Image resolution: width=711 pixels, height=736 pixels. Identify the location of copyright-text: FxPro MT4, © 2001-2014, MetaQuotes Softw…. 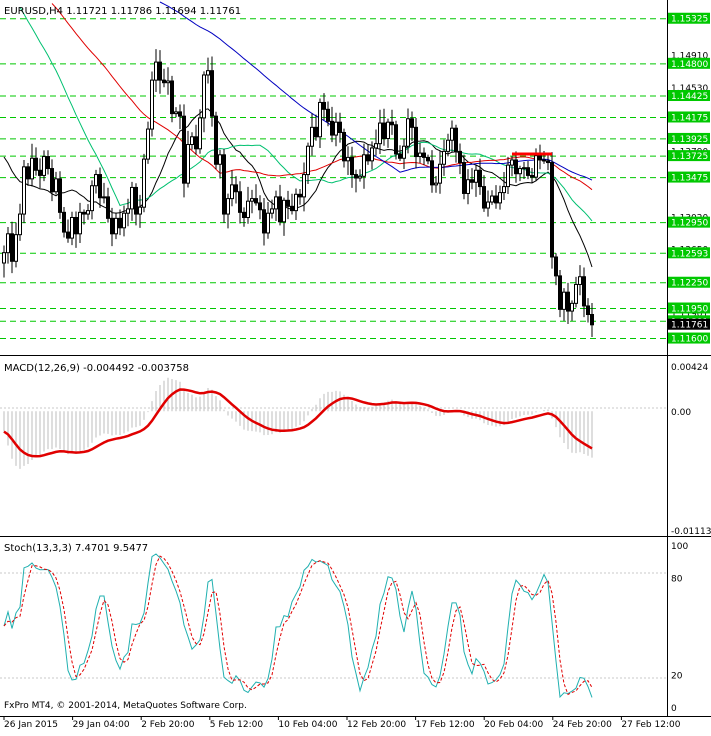
(125, 706).